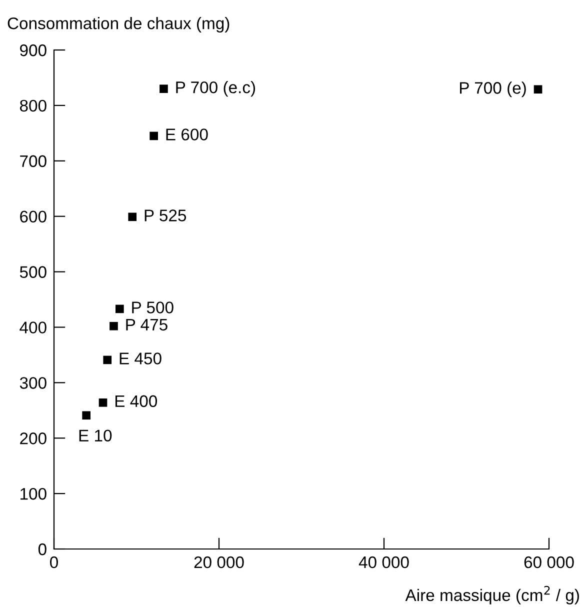  What do you see at coordinates (136, 401) in the screenshot?
I see `annotation: E 400` at bounding box center [136, 401].